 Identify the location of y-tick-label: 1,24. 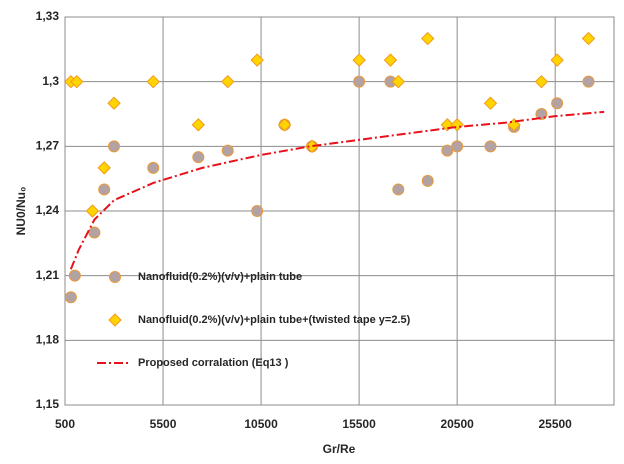
(48, 210).